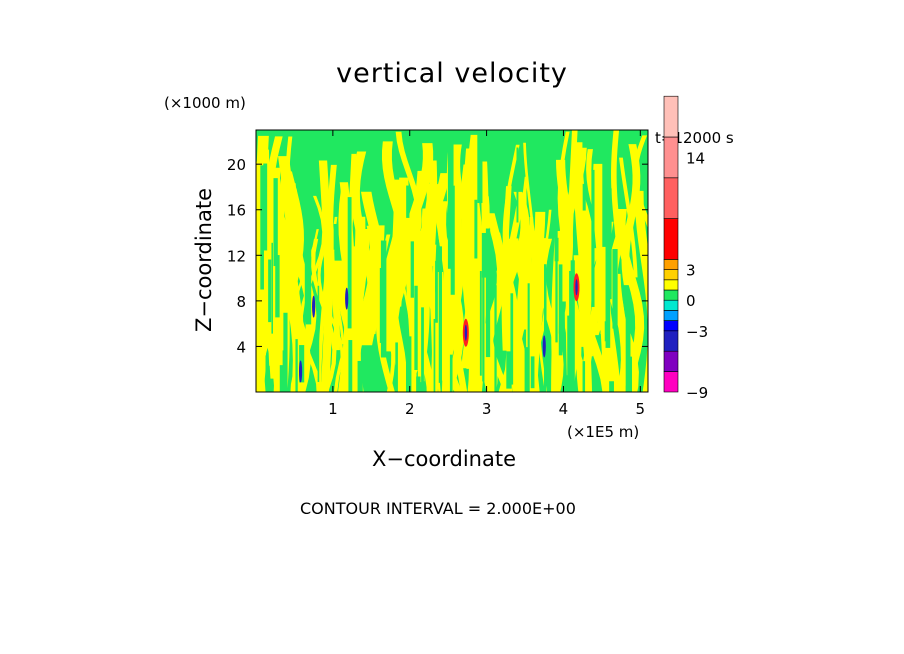 This screenshot has height=654, width=904. Describe the element at coordinates (444, 459) in the screenshot. I see `x-axis-label: X−coordinate` at that location.